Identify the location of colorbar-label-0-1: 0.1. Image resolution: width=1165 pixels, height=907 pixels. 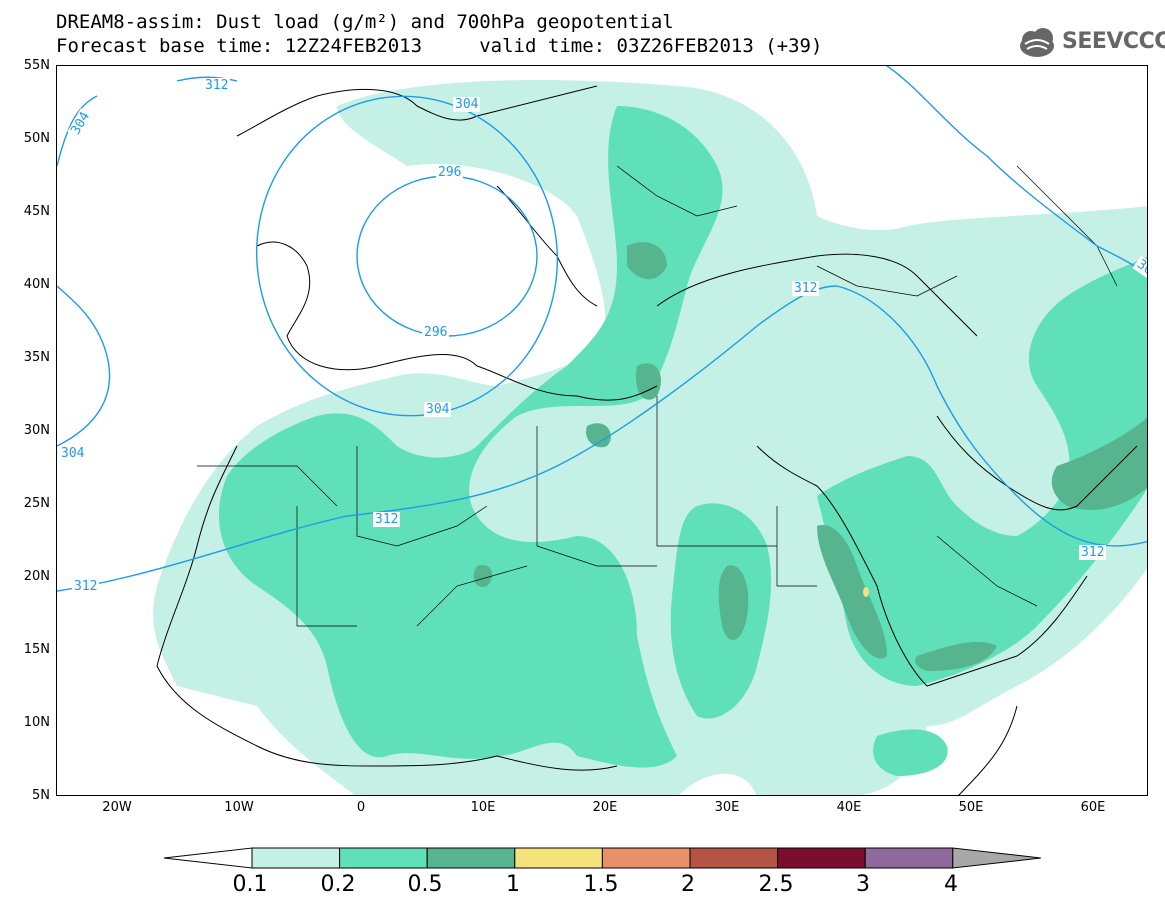
(250, 884).